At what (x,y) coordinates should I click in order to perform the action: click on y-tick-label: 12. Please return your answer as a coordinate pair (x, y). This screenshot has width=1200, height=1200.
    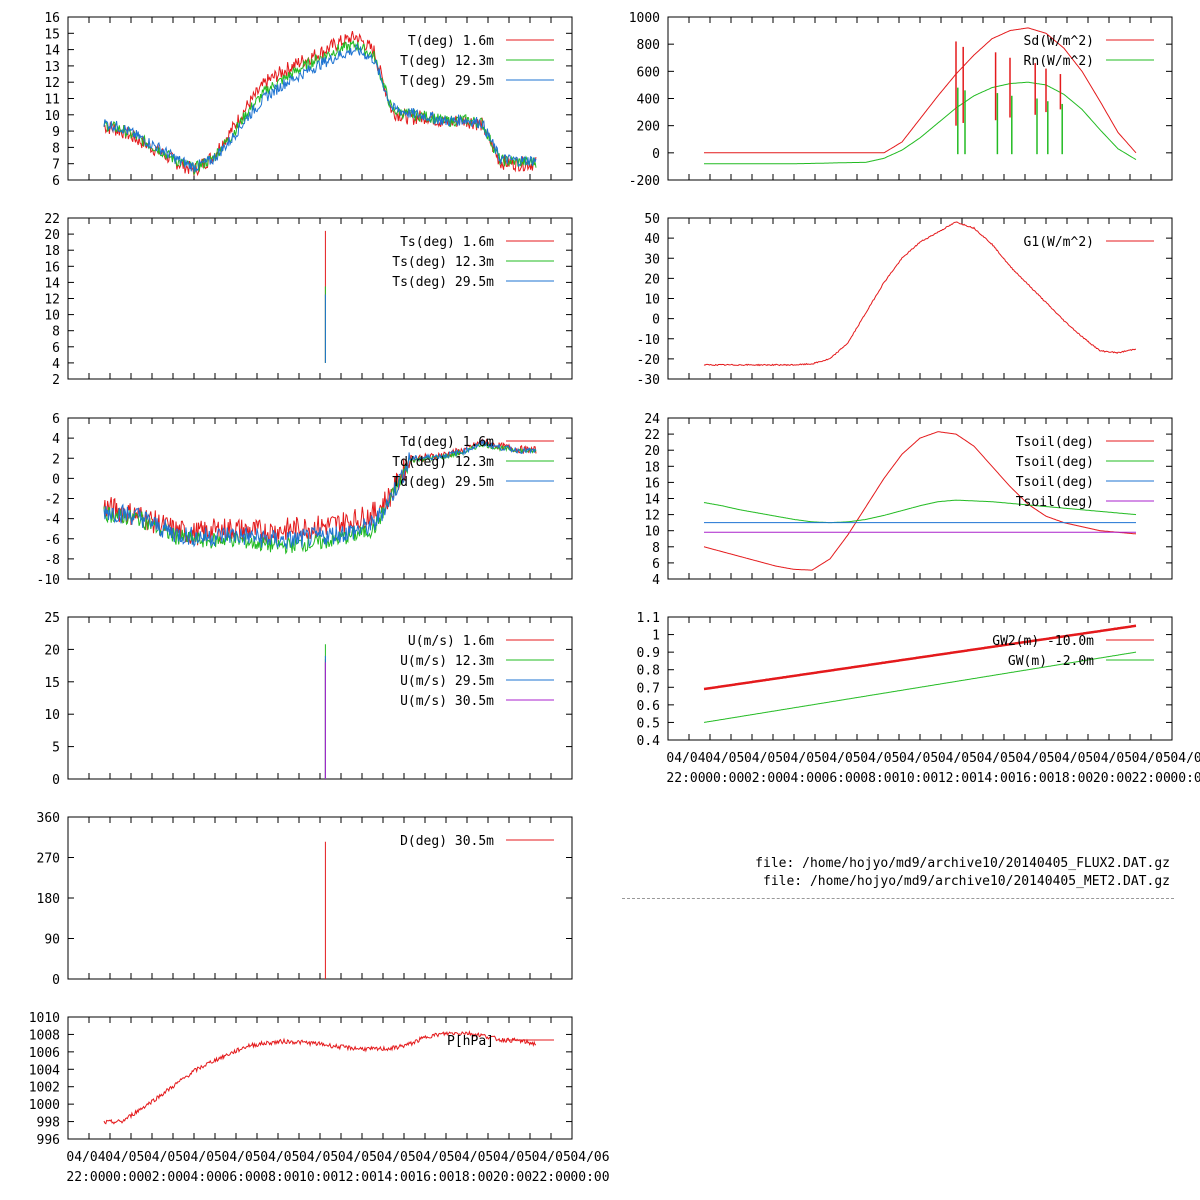
    Looking at the image, I should click on (652, 516).